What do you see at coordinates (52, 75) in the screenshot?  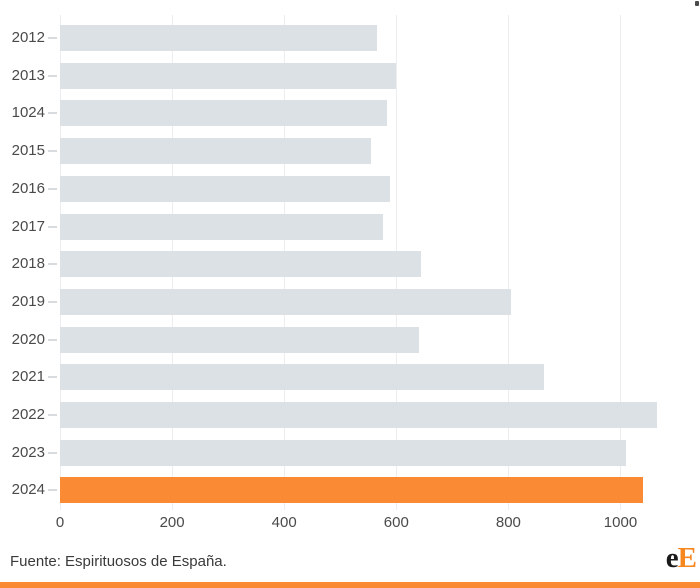 I see `y-axis-tick-2013` at bounding box center [52, 75].